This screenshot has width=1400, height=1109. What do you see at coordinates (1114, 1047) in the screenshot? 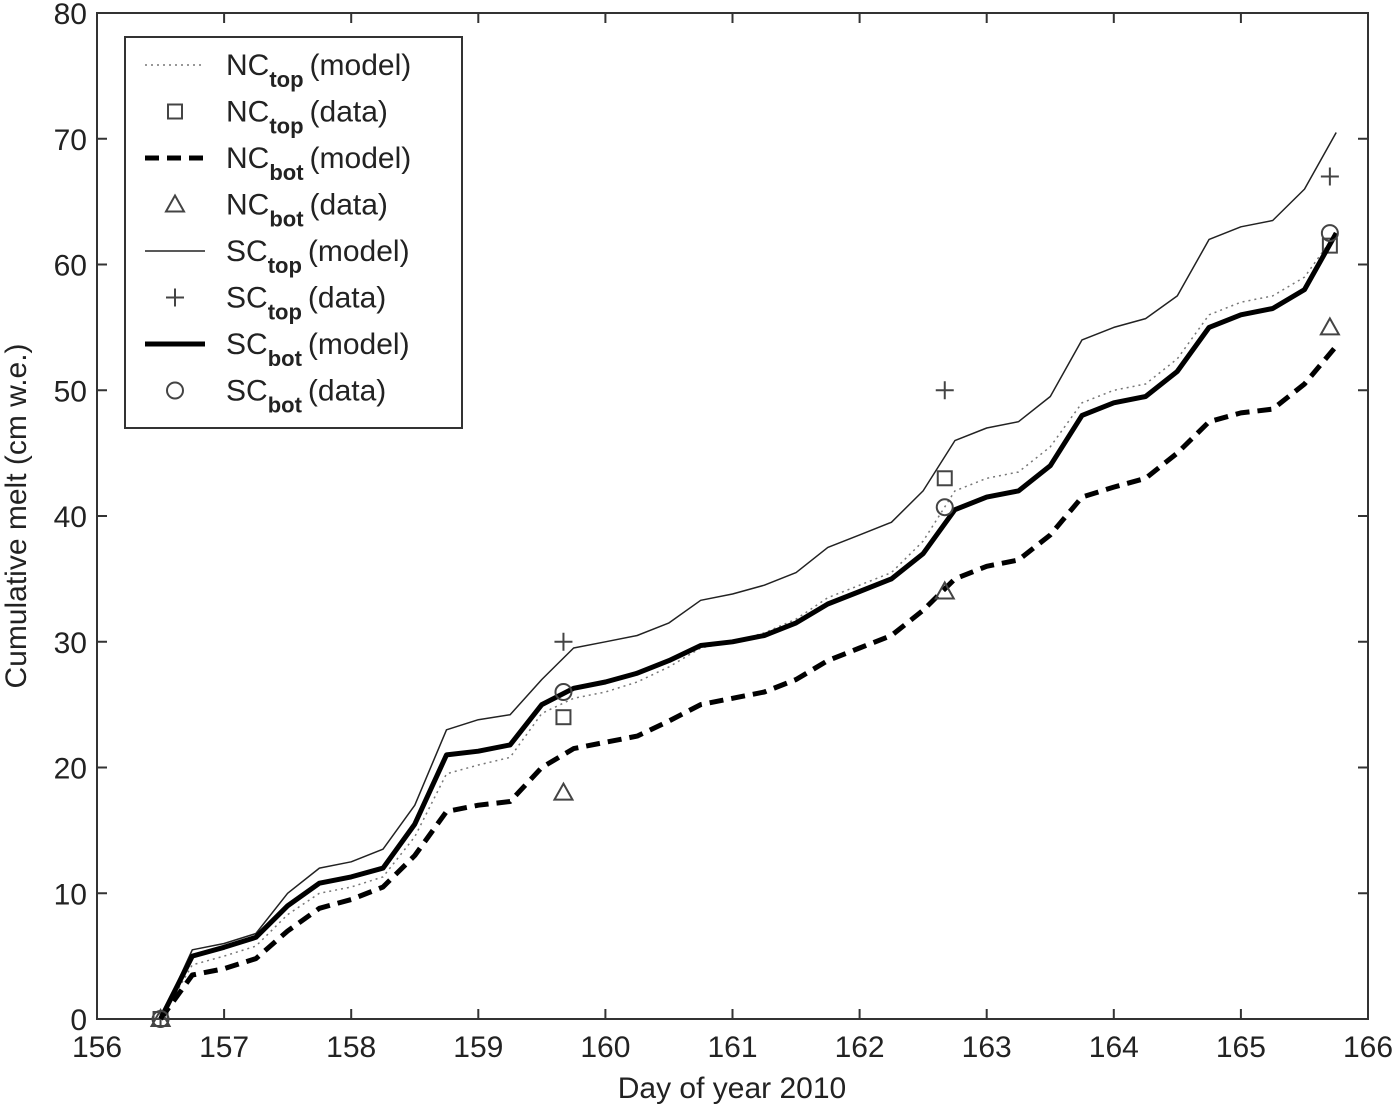
I see `x-tick-label: 164` at bounding box center [1114, 1047].